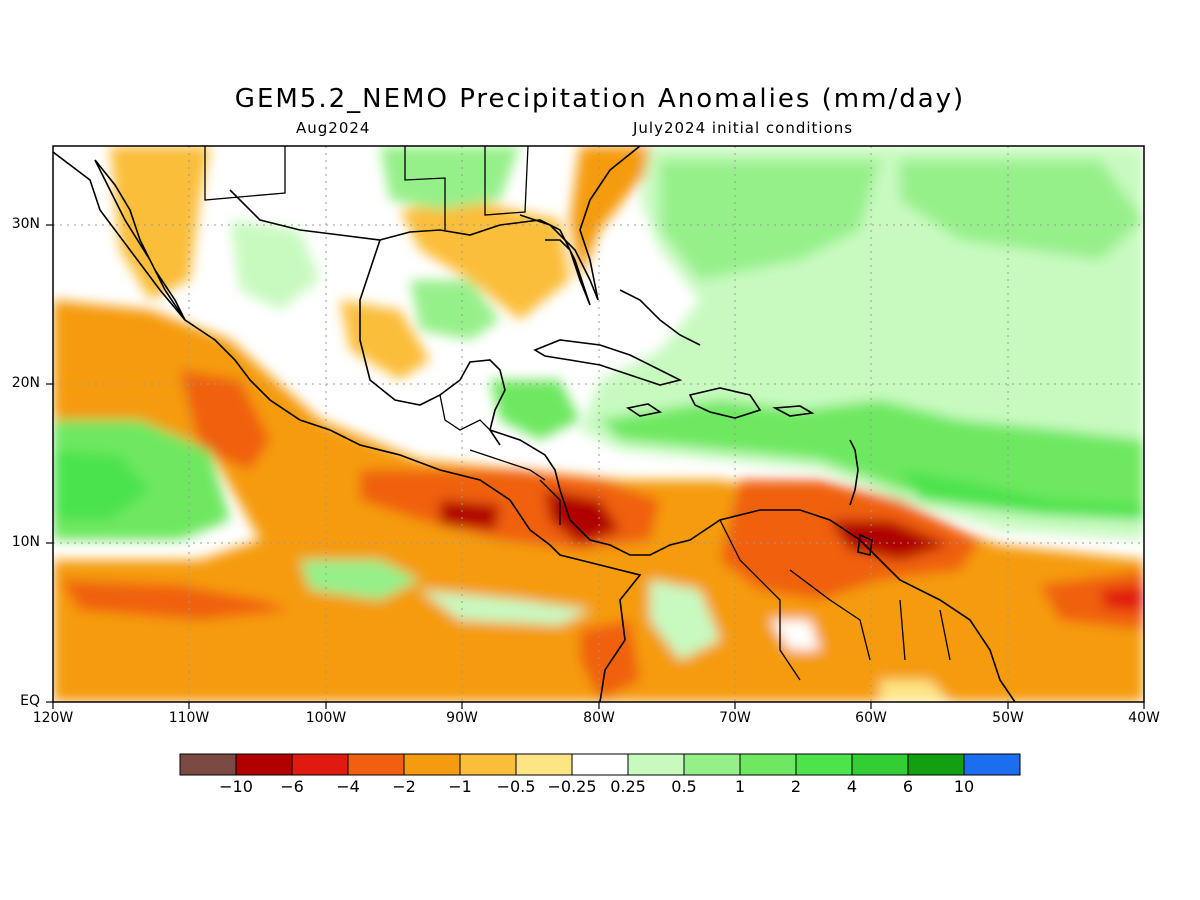 The image size is (1200, 900). Describe the element at coordinates (25, 383) in the screenshot. I see `lat-label-20n: 20N` at that location.